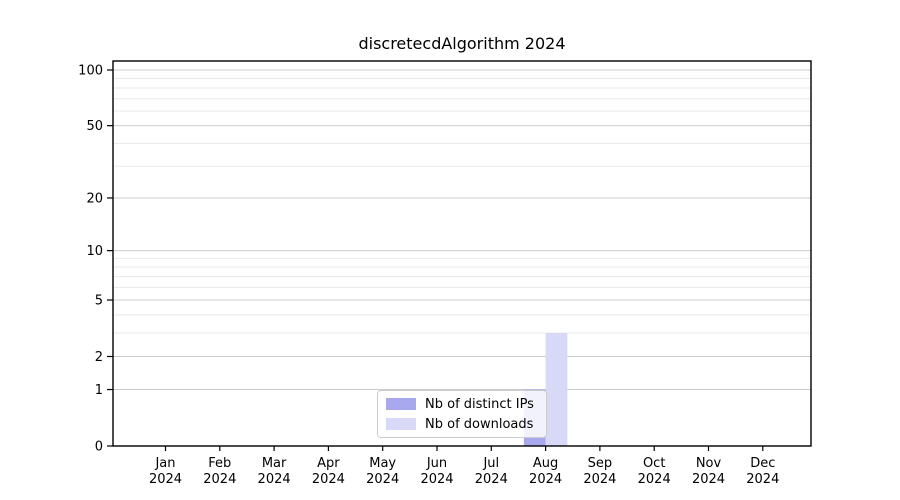  I want to click on legend: Nb of distinct IPs Nb of downloads, so click(462, 414).